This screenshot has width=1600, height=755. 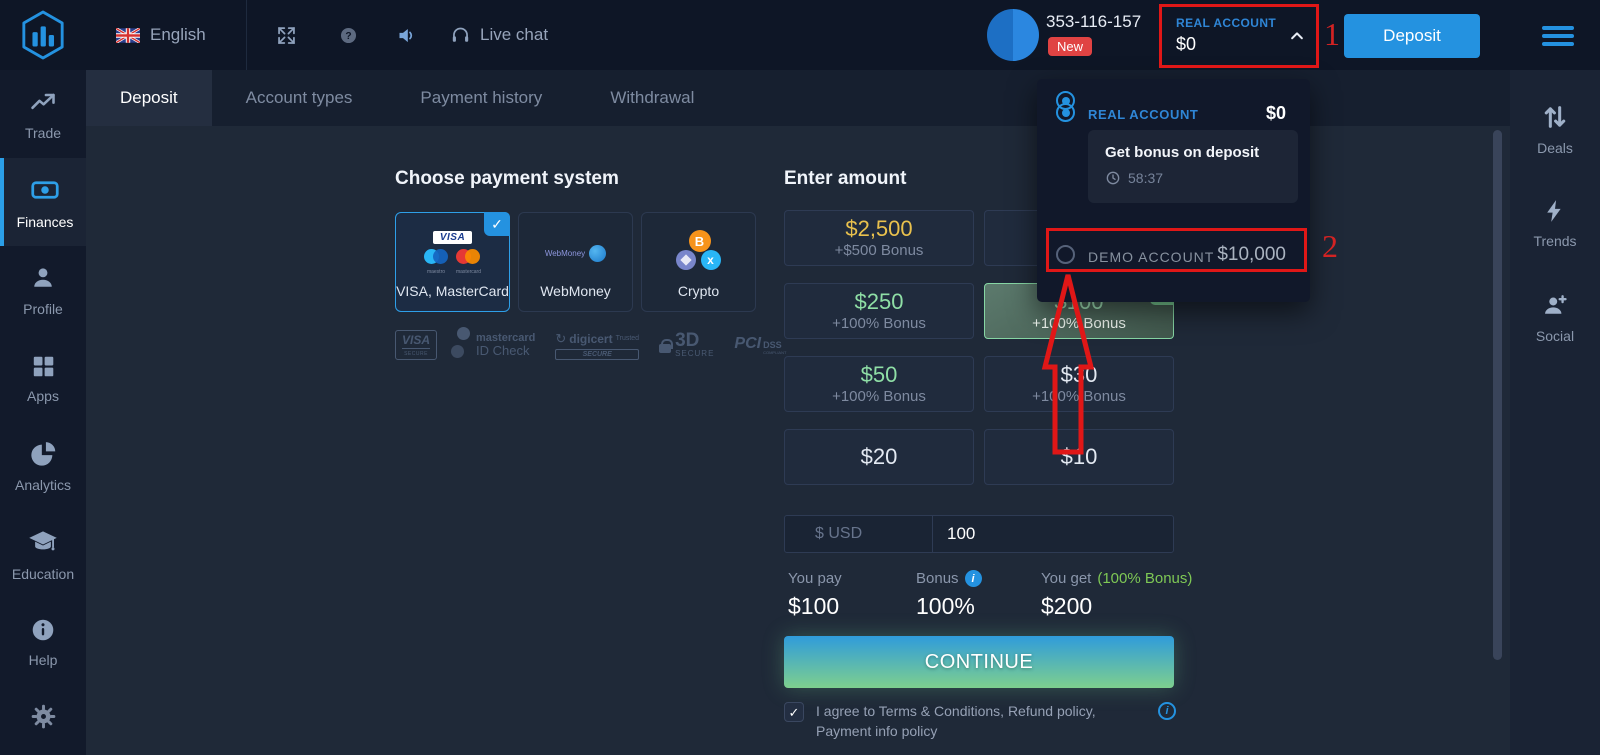 What do you see at coordinates (686, 344) in the screenshot?
I see `3d-secure-badge: 3D SECURE` at bounding box center [686, 344].